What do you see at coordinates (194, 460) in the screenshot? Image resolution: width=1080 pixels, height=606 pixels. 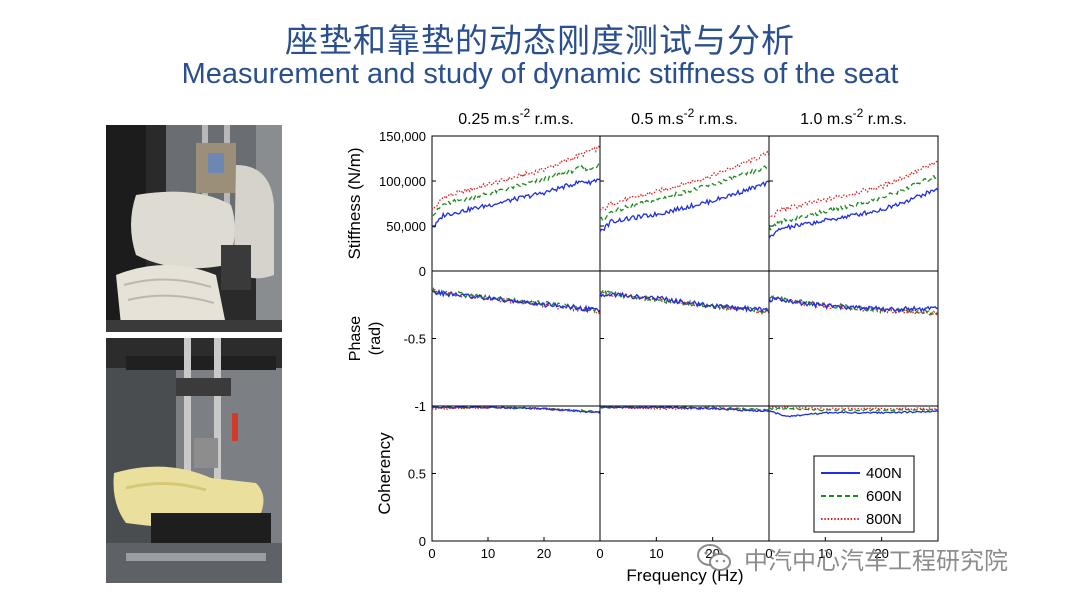 I see `foam-cushion-rig-photo` at bounding box center [194, 460].